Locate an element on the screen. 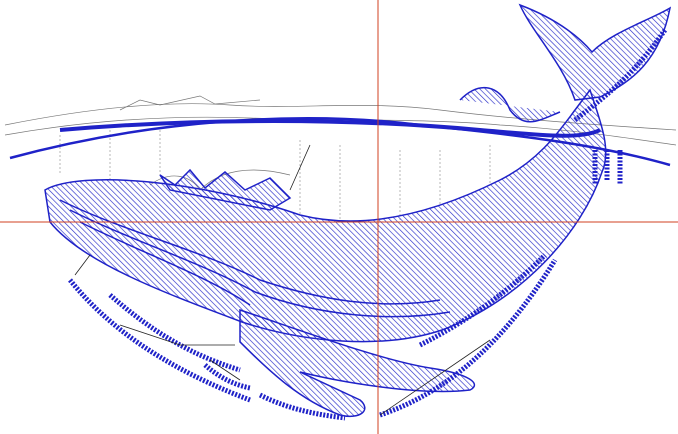  whale-tail is located at coordinates (595, 52).